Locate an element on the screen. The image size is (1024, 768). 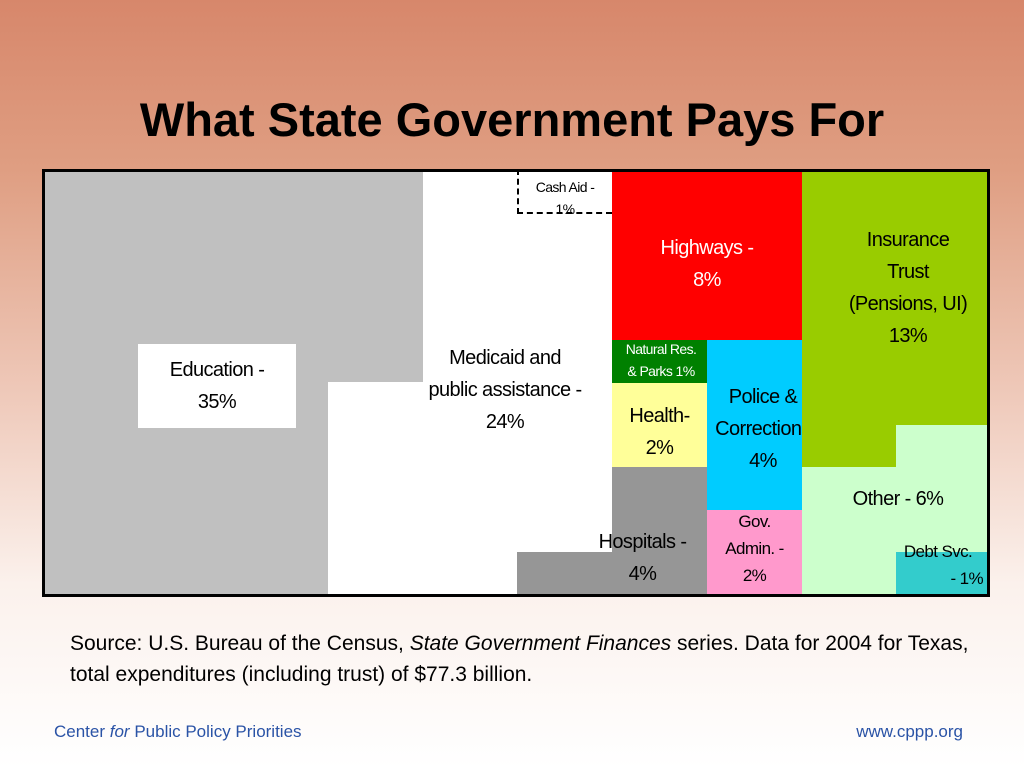
gov-admin-label-line1: Gov. is located at coordinates (754, 521).